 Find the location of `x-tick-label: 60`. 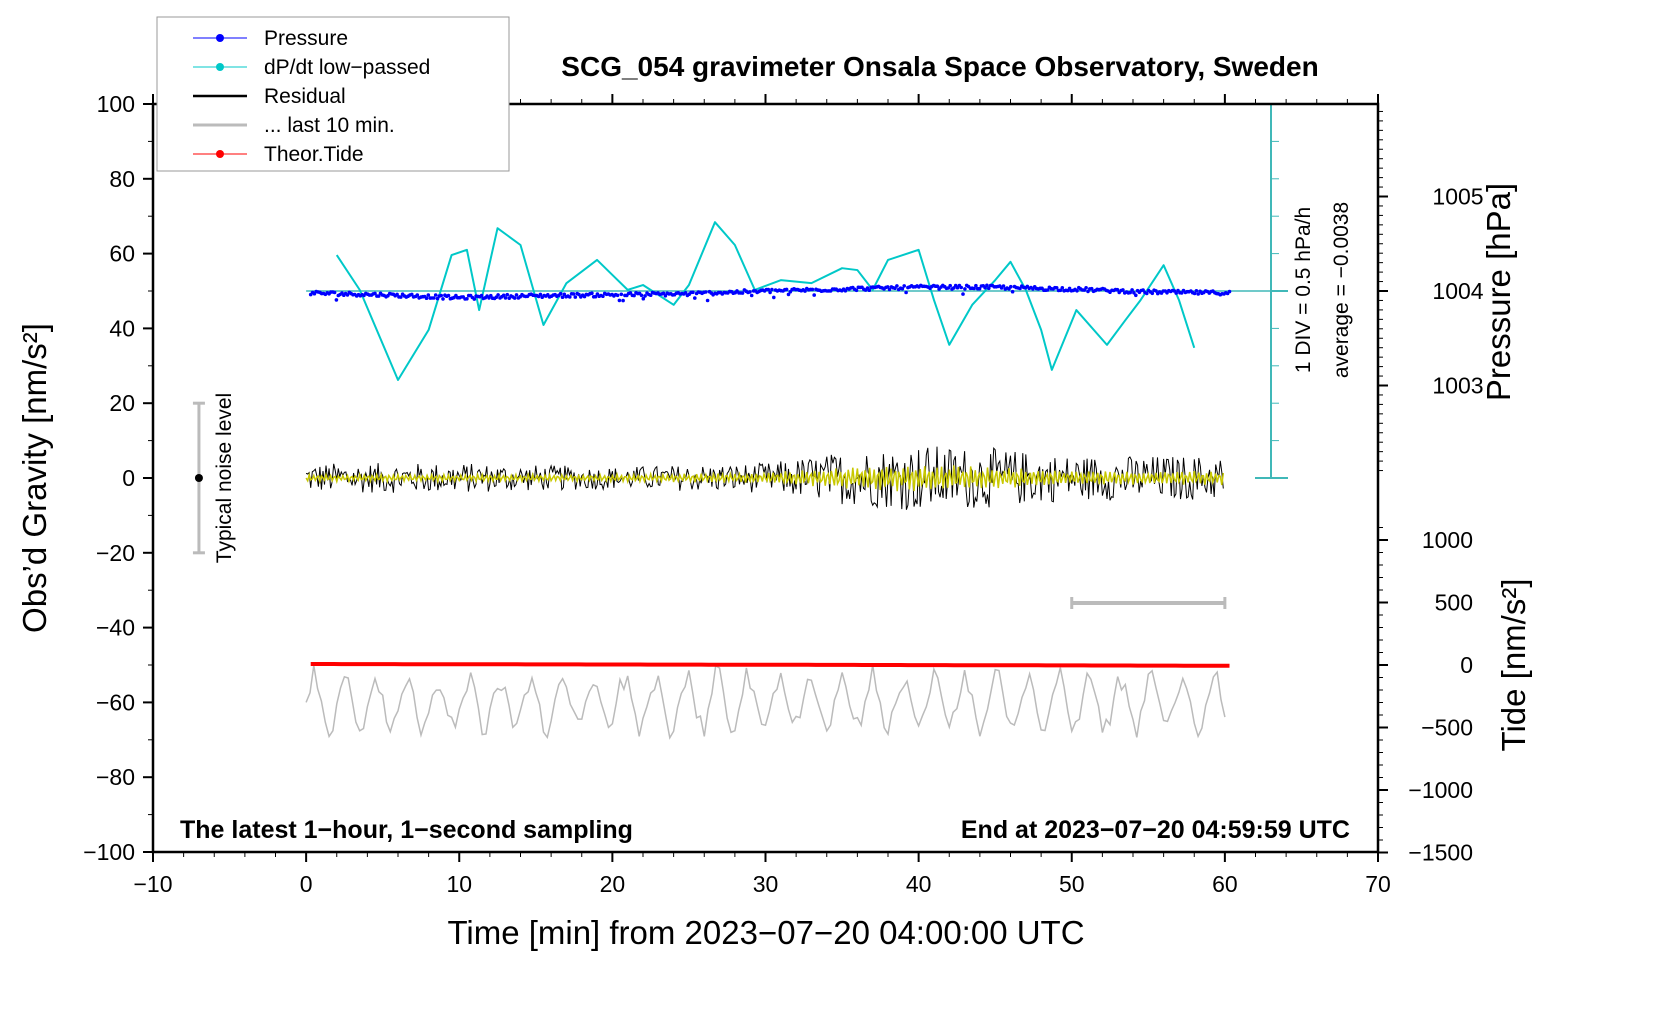

x-tick-label: 60 is located at coordinates (1225, 884).